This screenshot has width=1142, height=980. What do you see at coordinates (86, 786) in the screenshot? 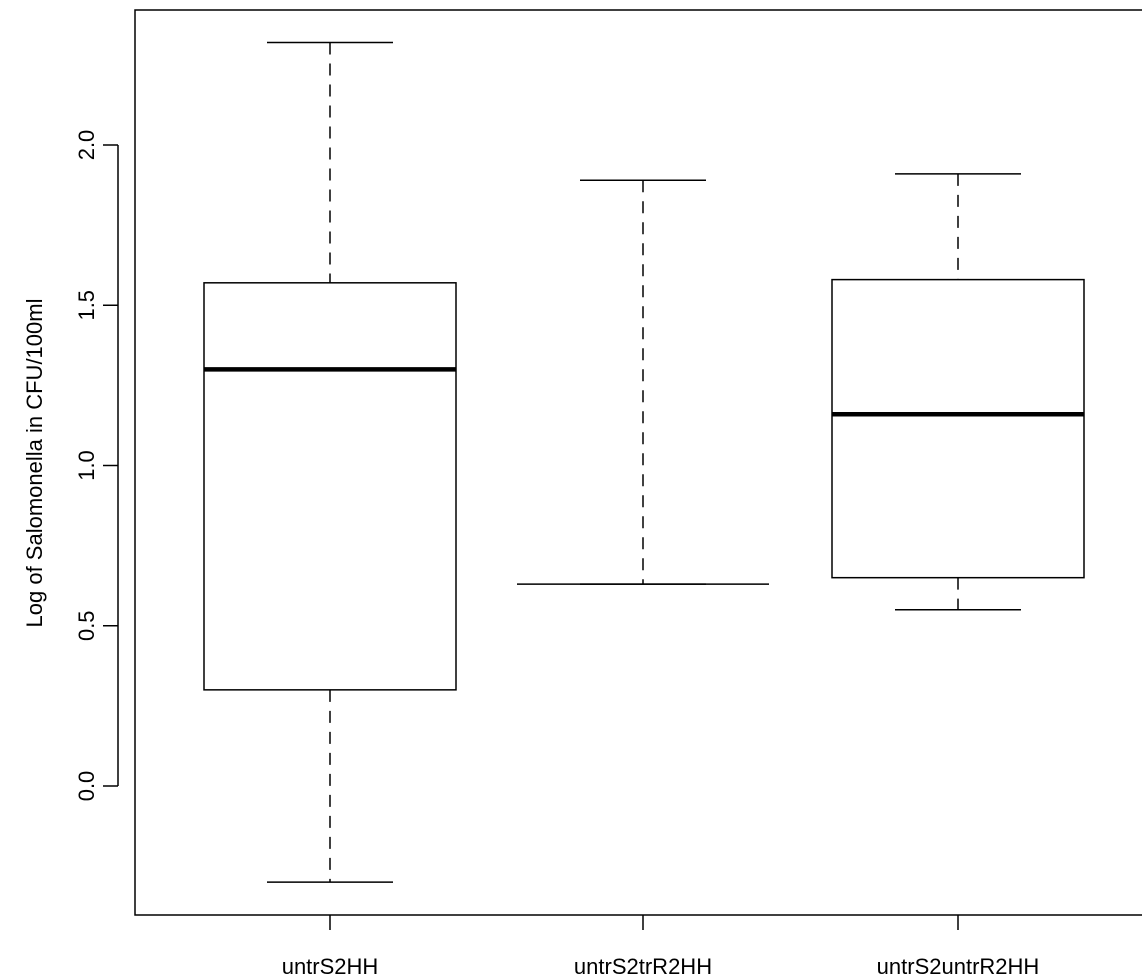
I see `y-tick-label: 0.0` at bounding box center [86, 786].